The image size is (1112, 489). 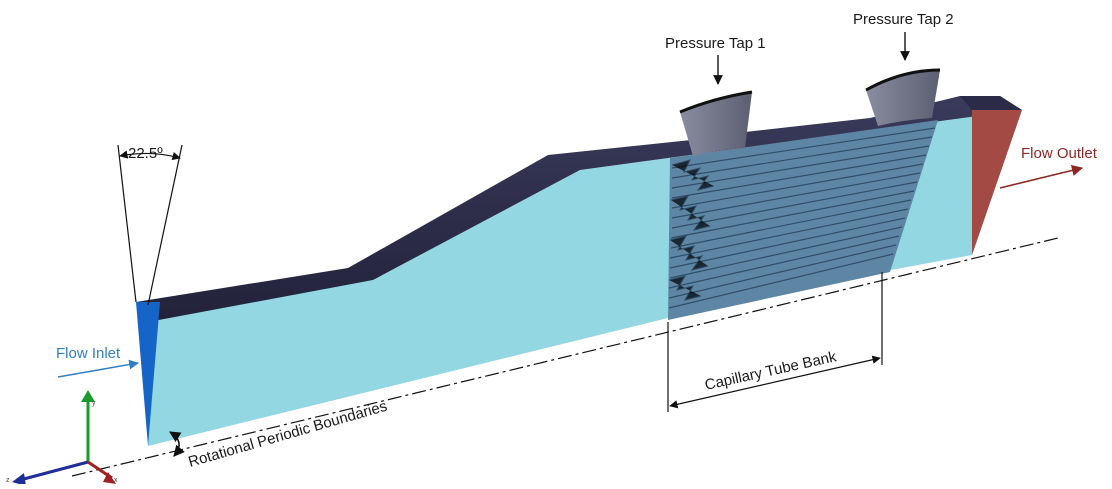 What do you see at coordinates (1041, 176) in the screenshot?
I see `flow-outlet-arrow` at bounding box center [1041, 176].